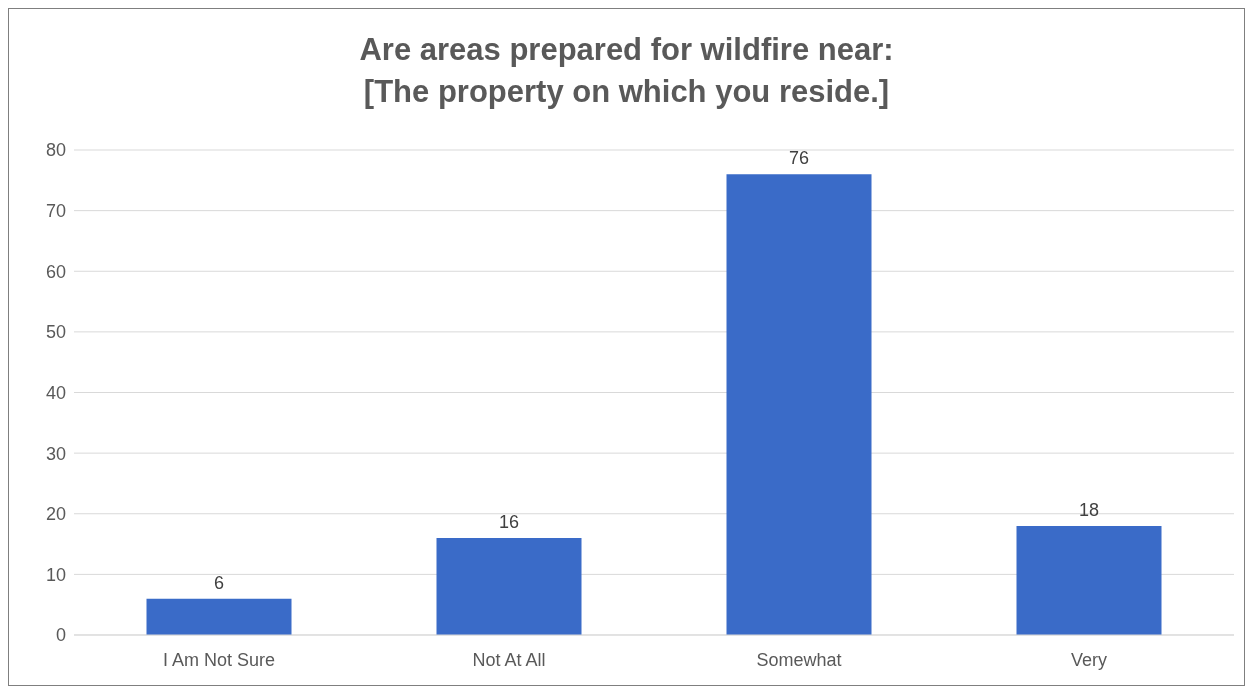  I want to click on y-tick-label: 60, so click(55, 271).